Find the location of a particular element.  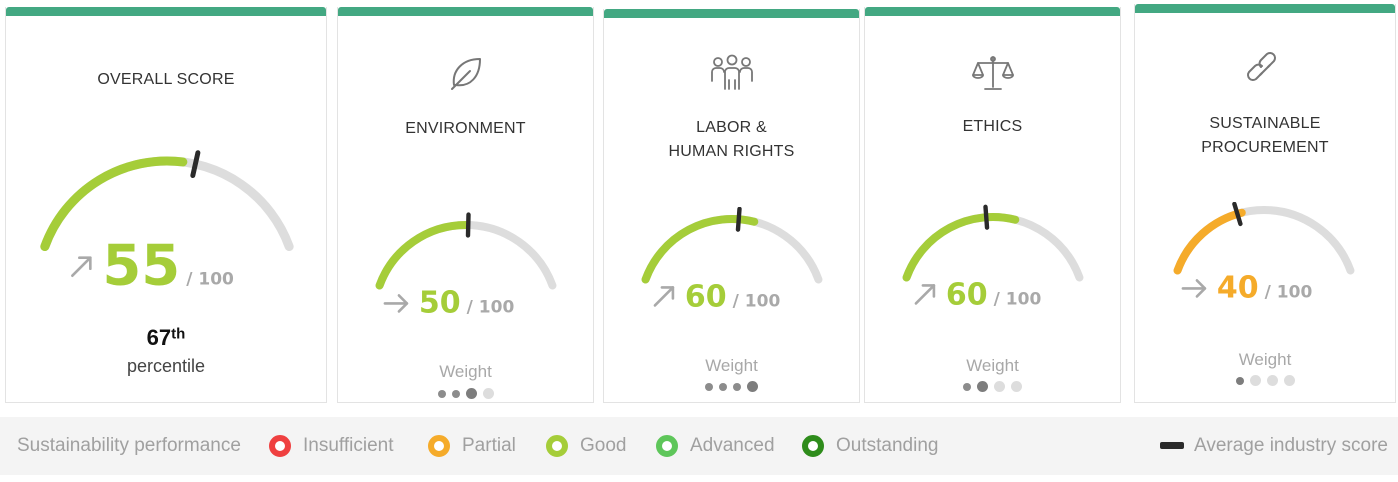

legend-label: Partial is located at coordinates (489, 445).